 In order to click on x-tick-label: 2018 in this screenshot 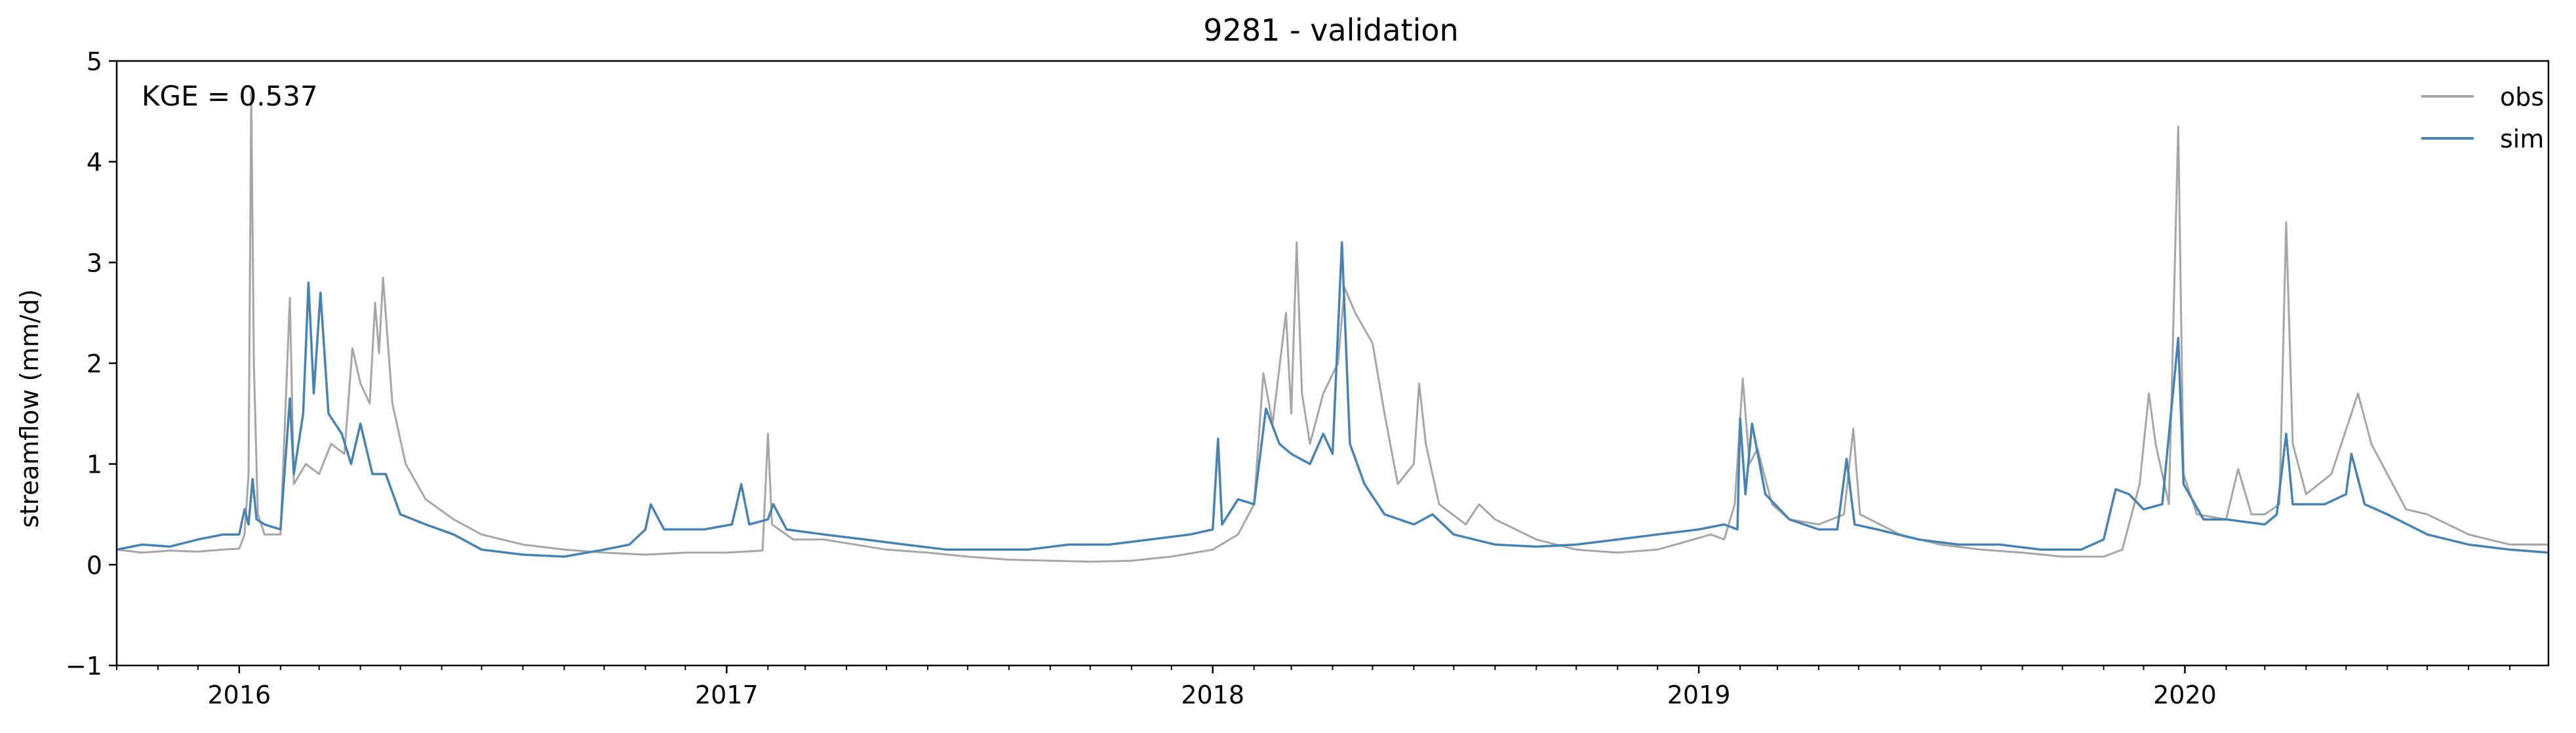, I will do `click(1212, 695)`.